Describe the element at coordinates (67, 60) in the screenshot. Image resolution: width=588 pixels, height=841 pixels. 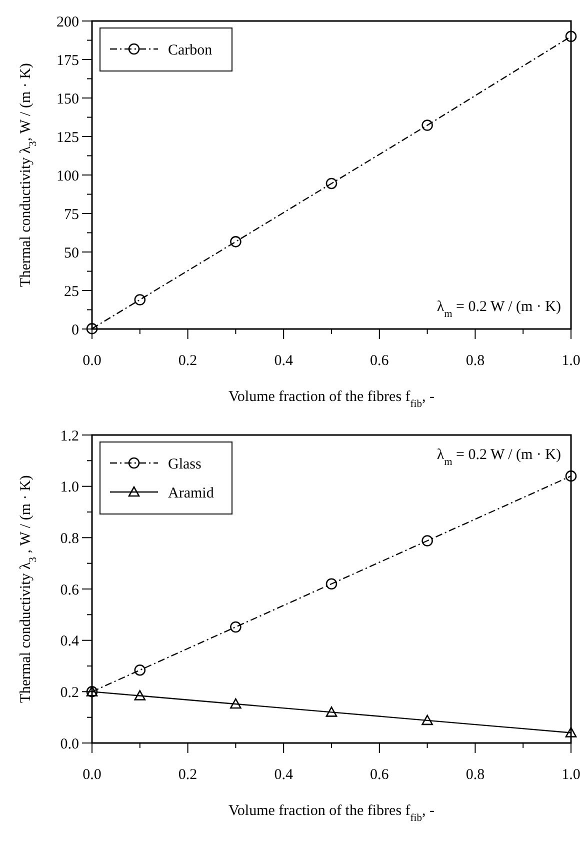
I see `y-tick-label: 175` at that location.